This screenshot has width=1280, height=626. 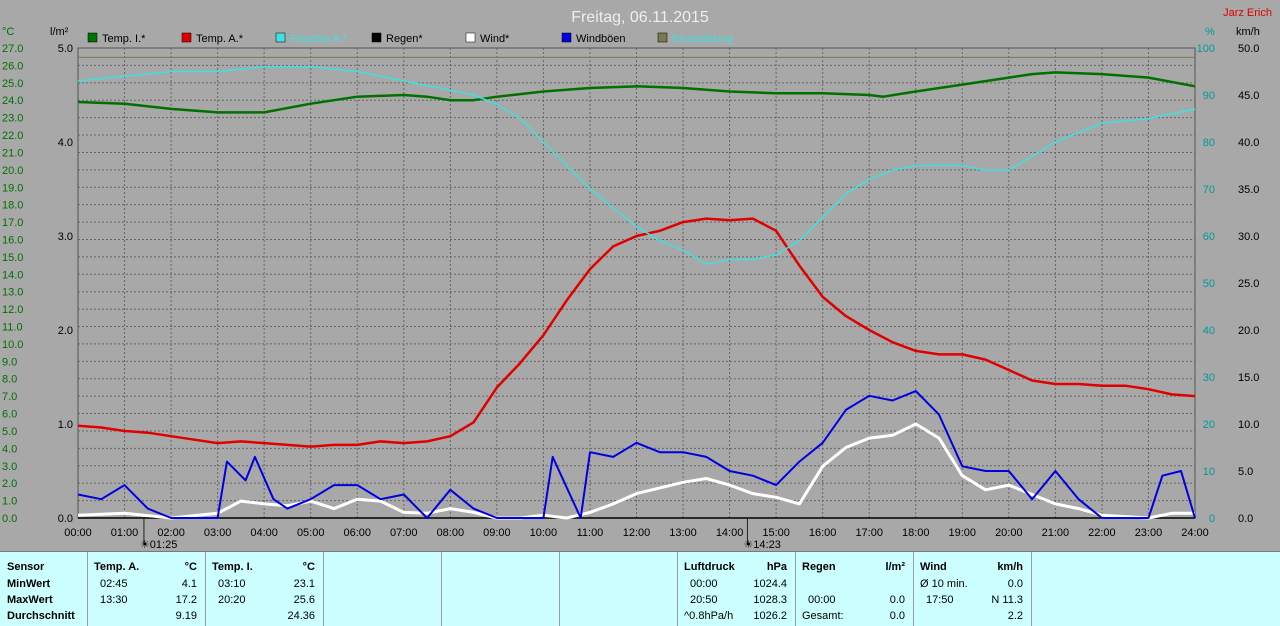 What do you see at coordinates (1210, 32) in the screenshot?
I see `humidity-unit-label: %` at bounding box center [1210, 32].